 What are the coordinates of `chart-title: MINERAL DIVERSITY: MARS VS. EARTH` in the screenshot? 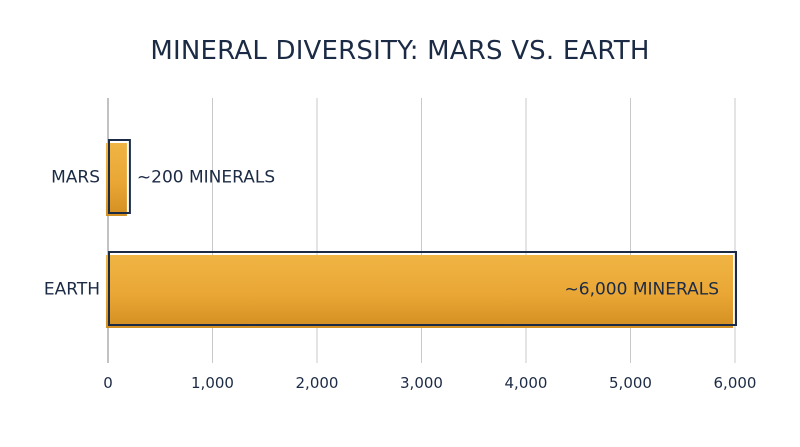 It's located at (400, 51).